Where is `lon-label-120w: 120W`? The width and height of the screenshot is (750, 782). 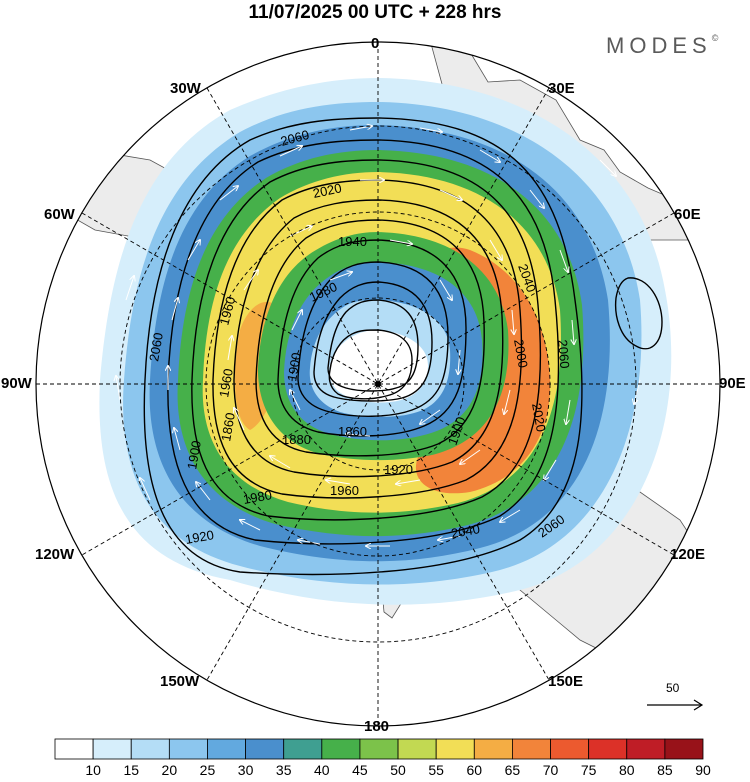 lon-label-120w: 120W is located at coordinates (55, 554).